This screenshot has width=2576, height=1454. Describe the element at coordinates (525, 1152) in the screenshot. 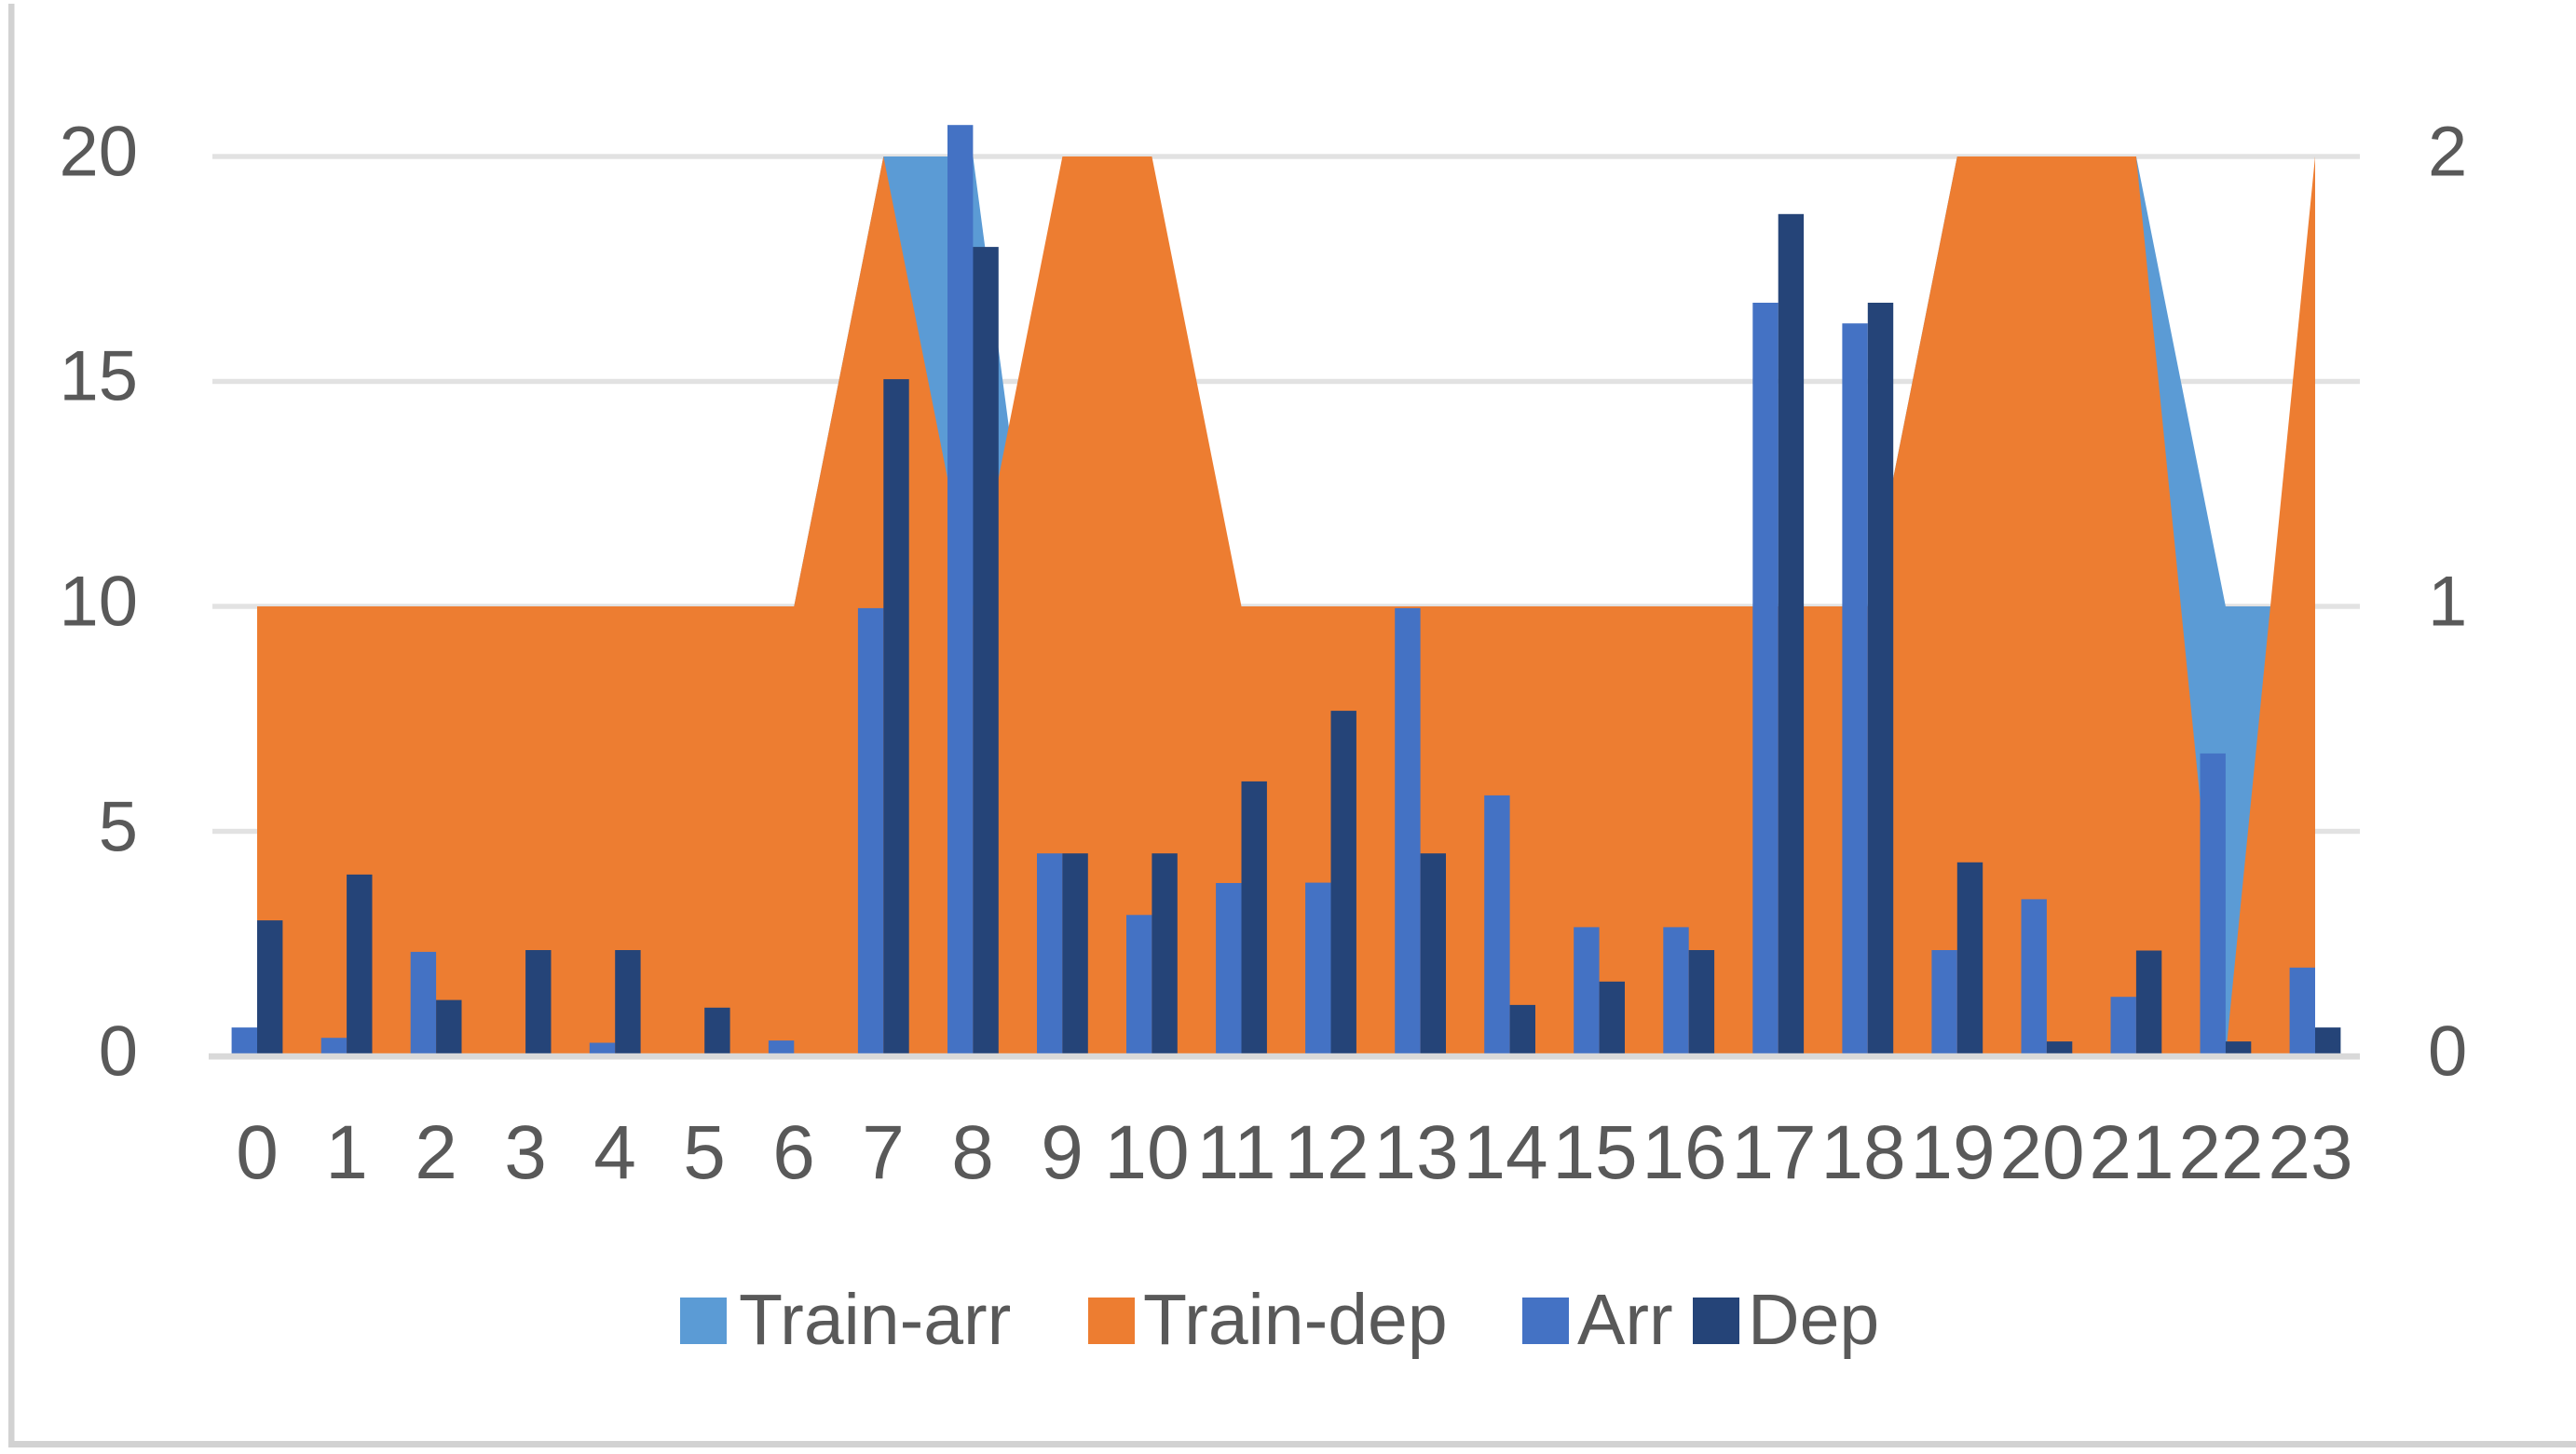

I see `svg-text: 3` at that location.